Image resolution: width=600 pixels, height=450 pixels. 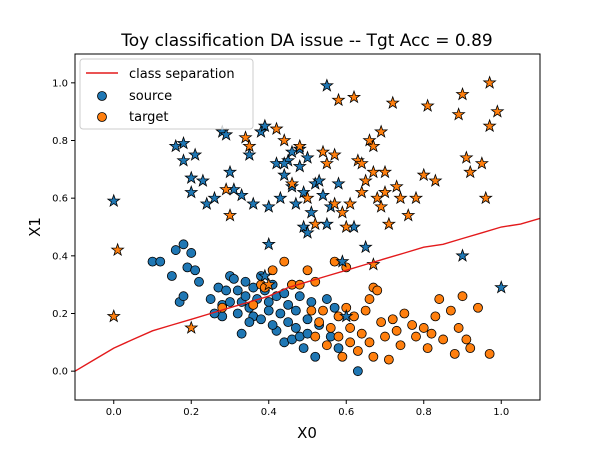 I want to click on x-tick-label: 0.8, so click(x=424, y=412).